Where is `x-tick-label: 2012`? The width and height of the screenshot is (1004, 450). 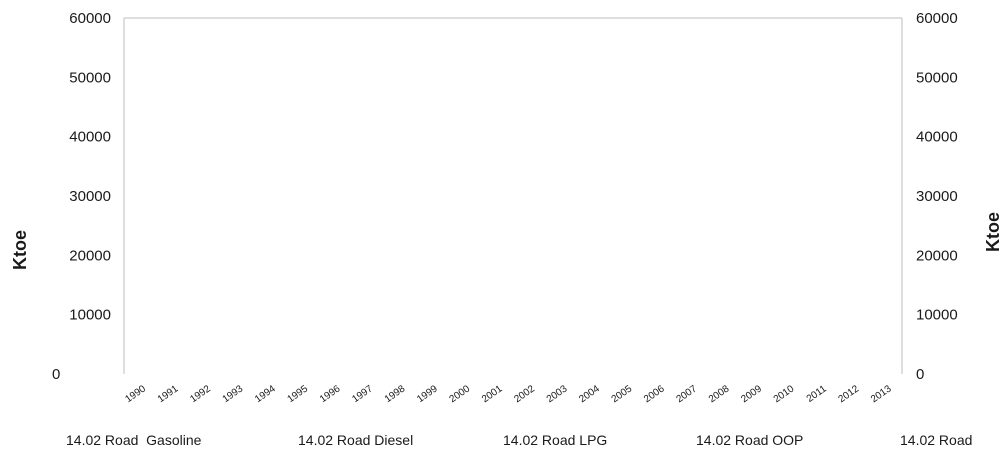
x-tick-label: 2012 is located at coordinates (849, 394).